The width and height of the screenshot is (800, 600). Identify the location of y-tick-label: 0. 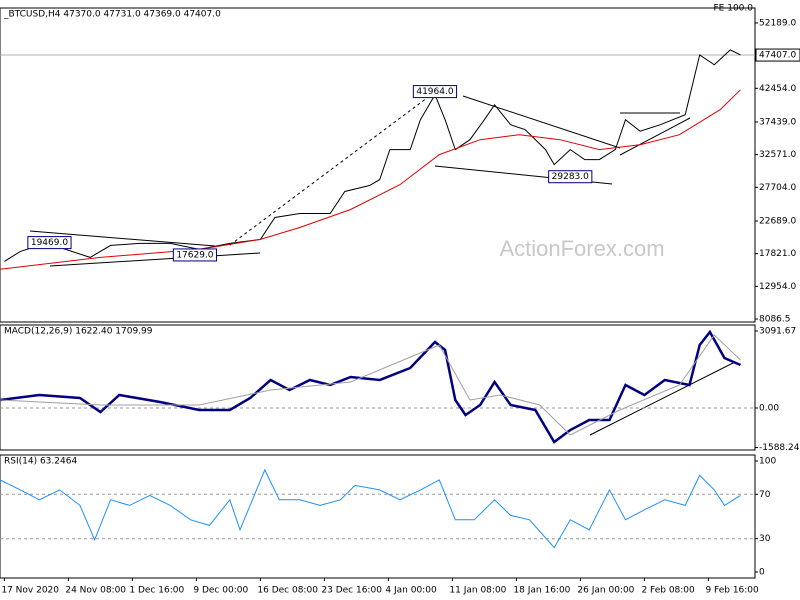
(762, 573).